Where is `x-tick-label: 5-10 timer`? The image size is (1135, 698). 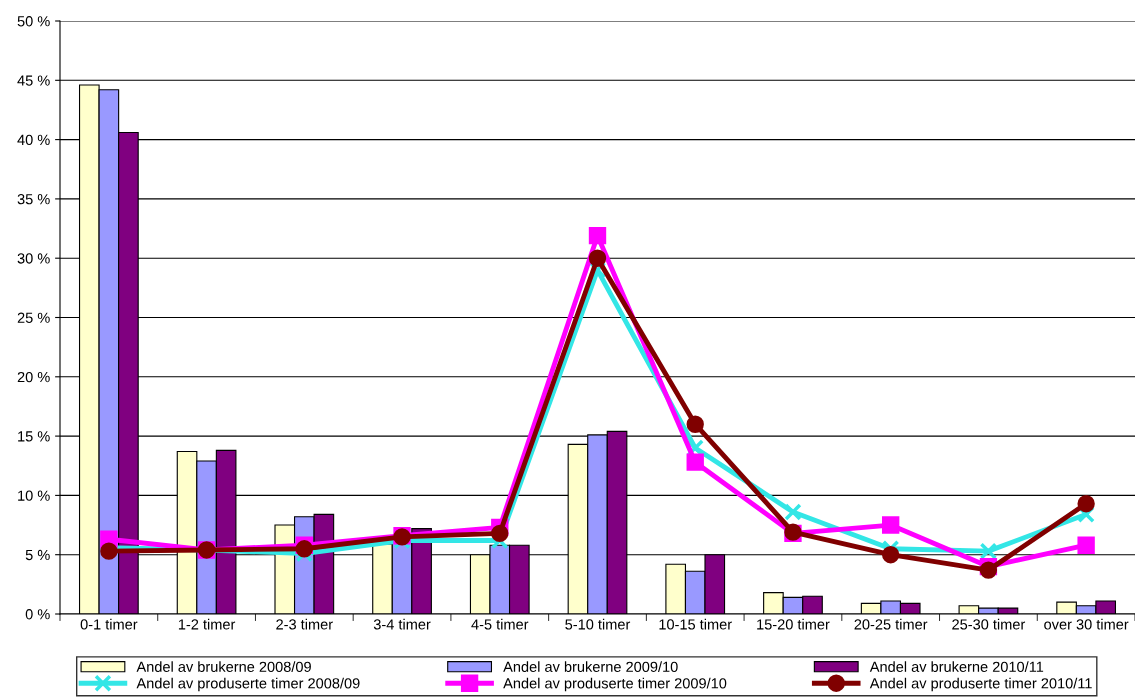 x-tick-label: 5-10 timer is located at coordinates (598, 624).